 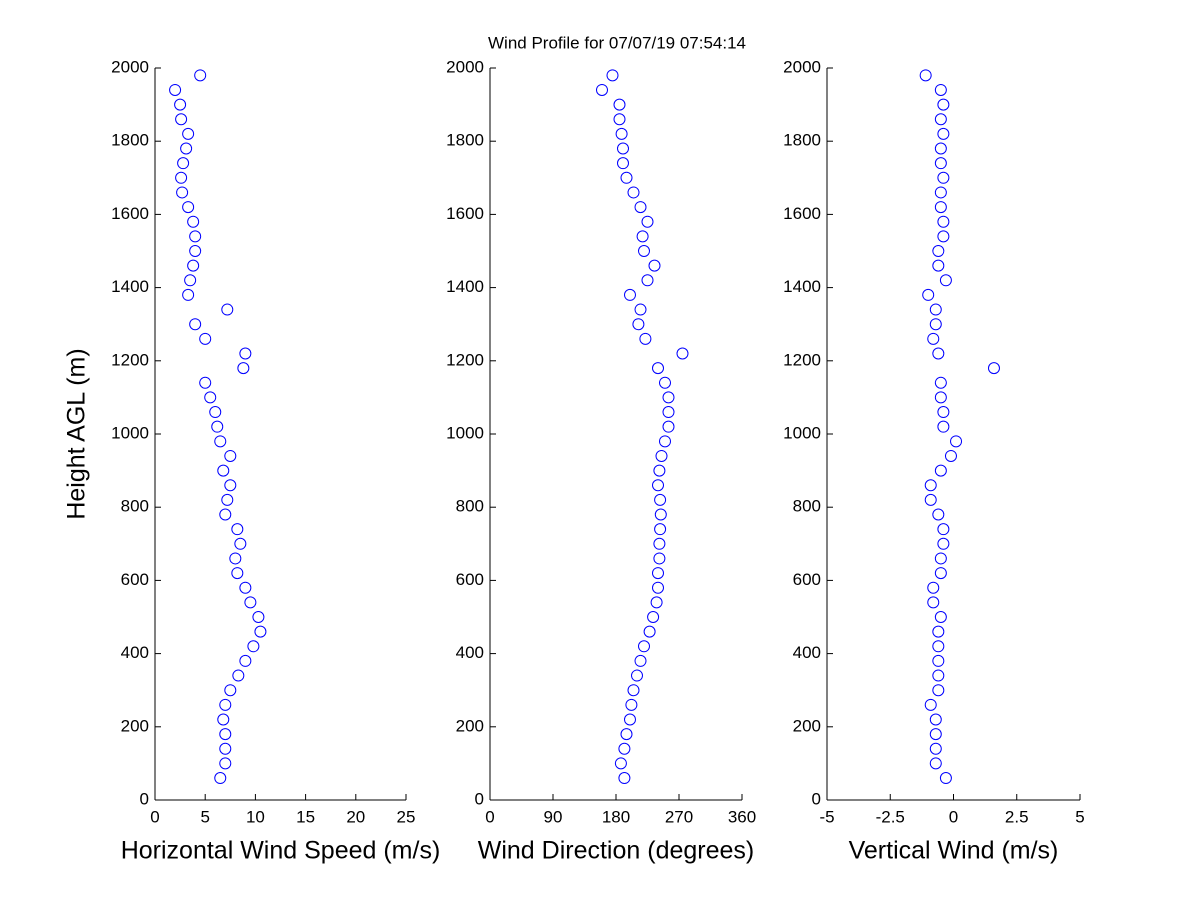 What do you see at coordinates (742, 816) in the screenshot?
I see `x-tick-label: 360` at bounding box center [742, 816].